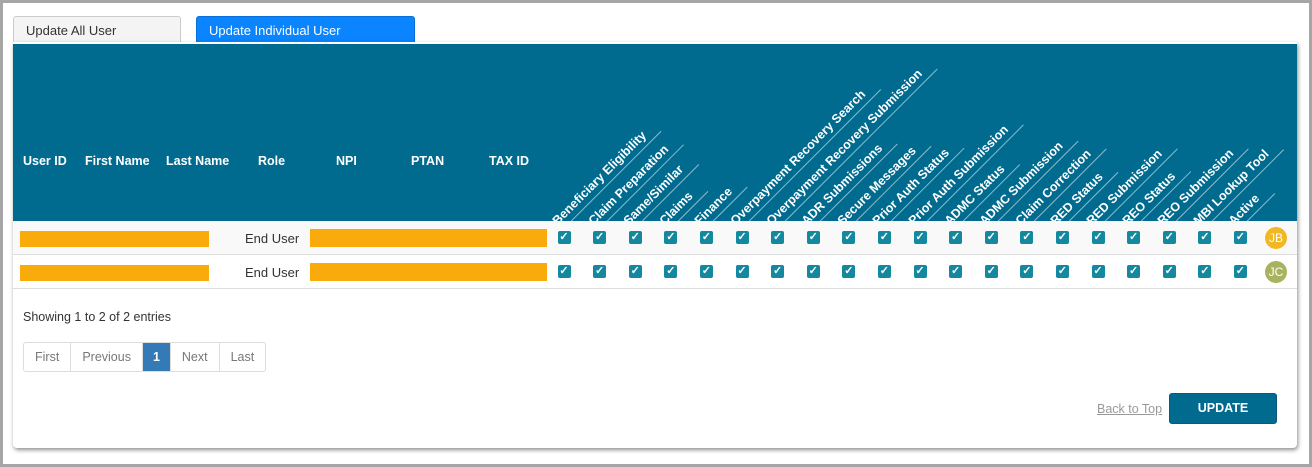 The image size is (1312, 467). Describe the element at coordinates (242, 357) in the screenshot. I see `page-last-button: Last` at that location.